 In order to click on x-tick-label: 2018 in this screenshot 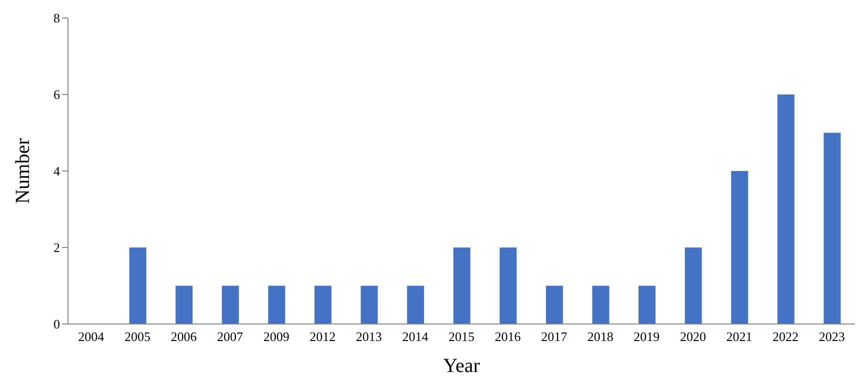, I will do `click(600, 336)`.